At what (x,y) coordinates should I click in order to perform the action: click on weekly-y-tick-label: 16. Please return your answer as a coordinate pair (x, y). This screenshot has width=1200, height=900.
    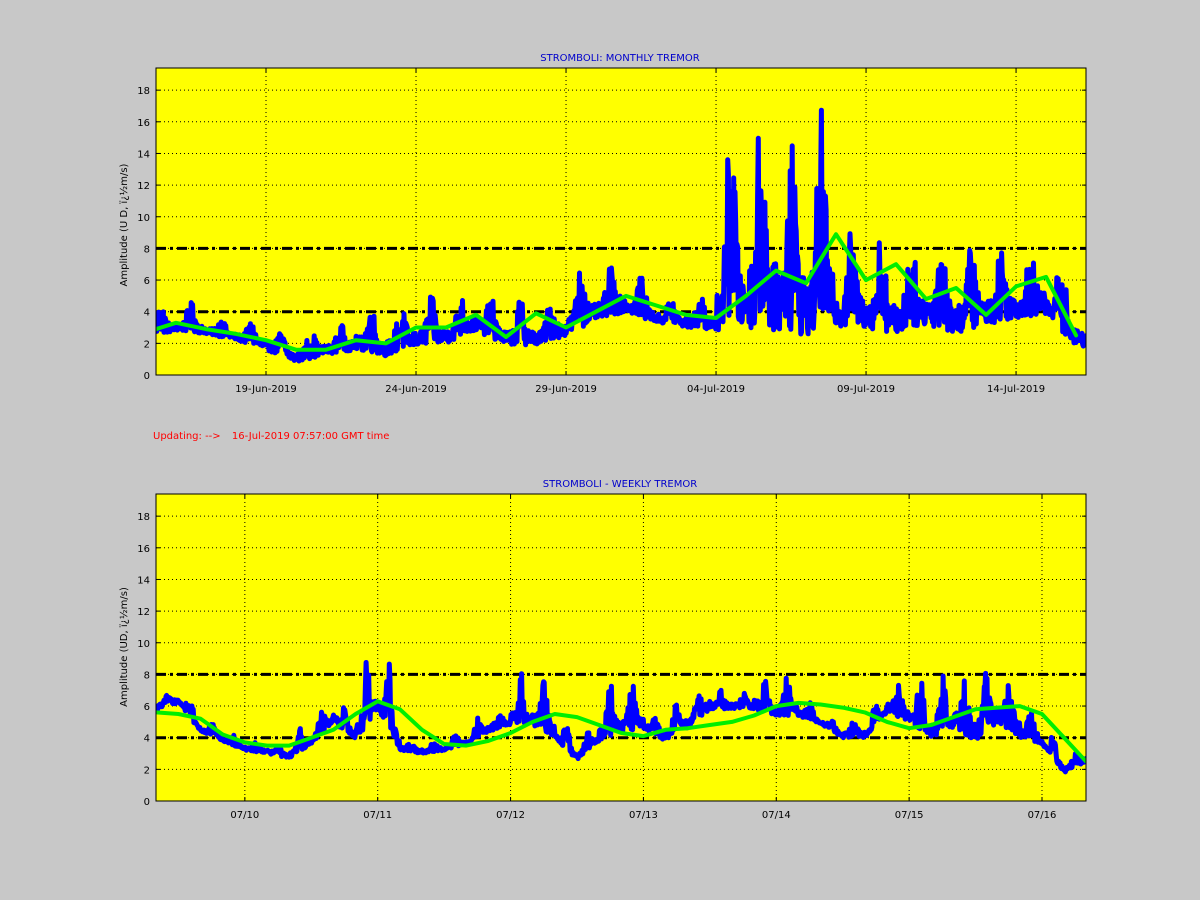
    Looking at the image, I should click on (143, 549).